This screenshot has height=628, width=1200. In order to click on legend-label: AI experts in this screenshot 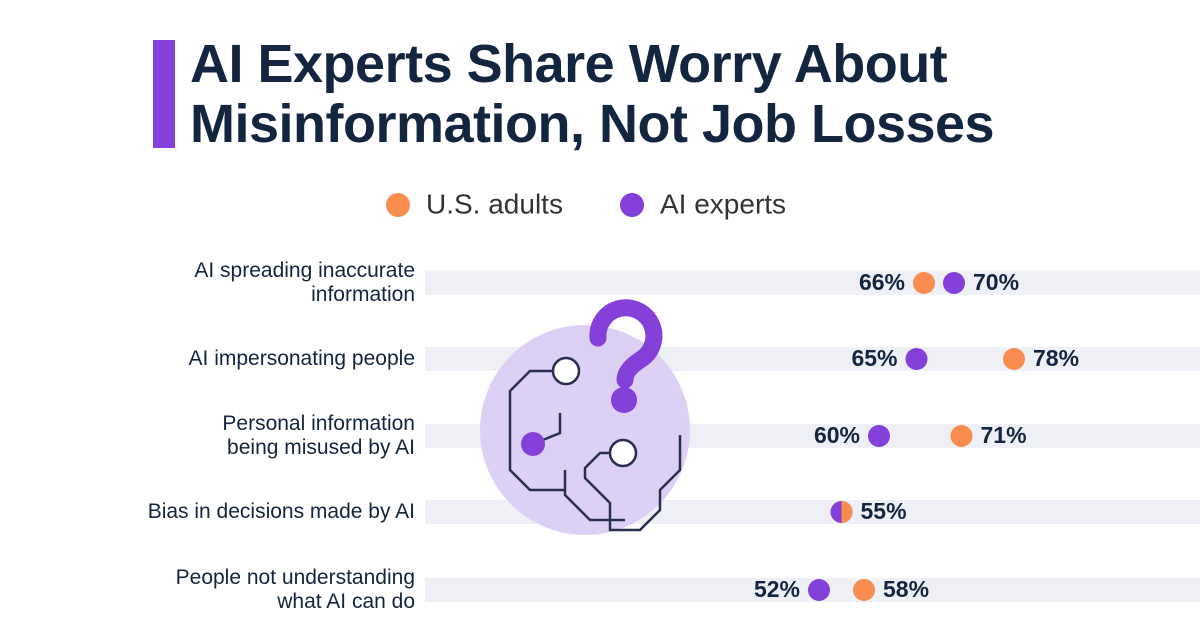, I will do `click(723, 203)`.